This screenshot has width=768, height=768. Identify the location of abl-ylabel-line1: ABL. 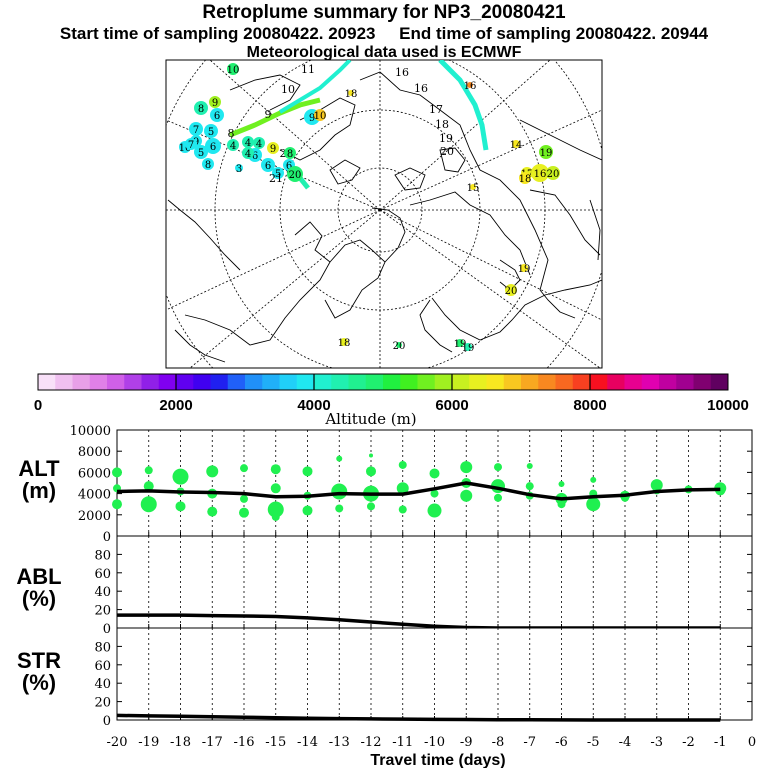
(39, 576).